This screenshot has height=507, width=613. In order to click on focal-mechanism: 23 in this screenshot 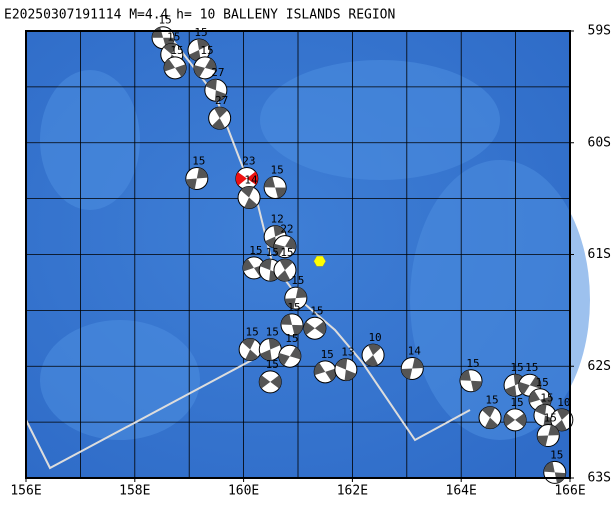, I will do `click(247, 173)`.